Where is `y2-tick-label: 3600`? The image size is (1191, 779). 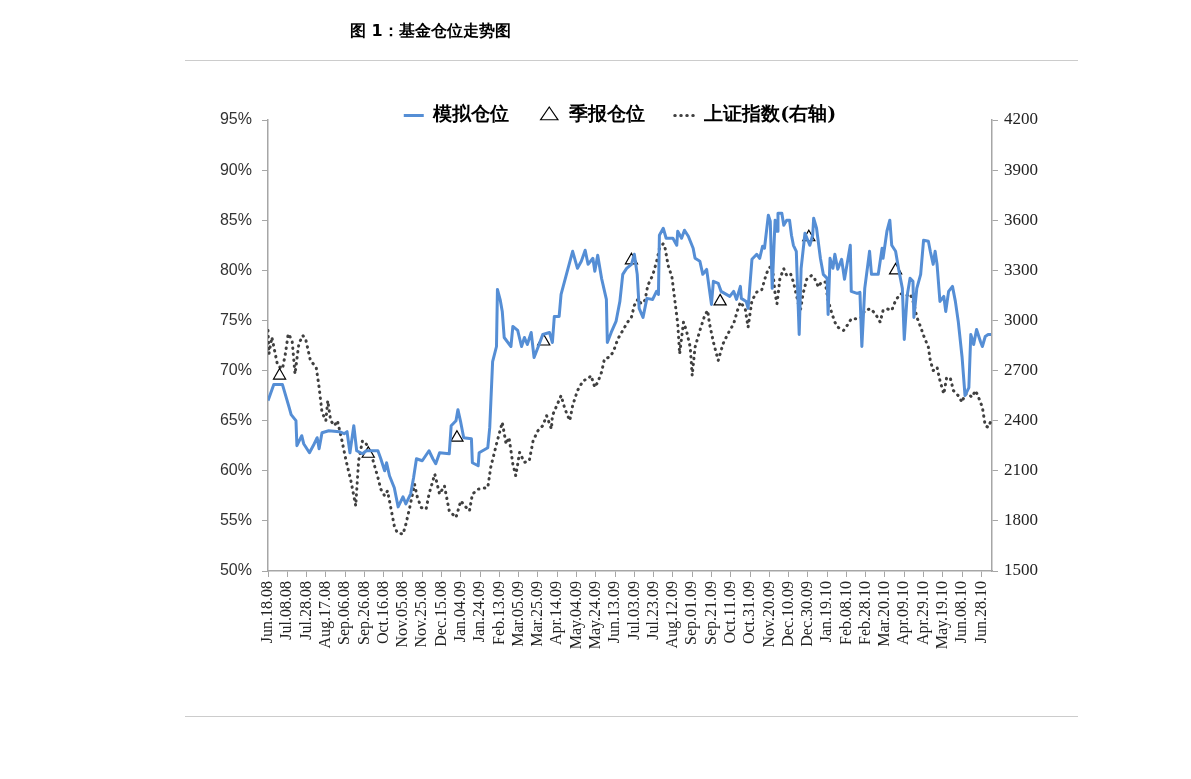
y2-tick-label: 3600 is located at coordinates (1021, 219).